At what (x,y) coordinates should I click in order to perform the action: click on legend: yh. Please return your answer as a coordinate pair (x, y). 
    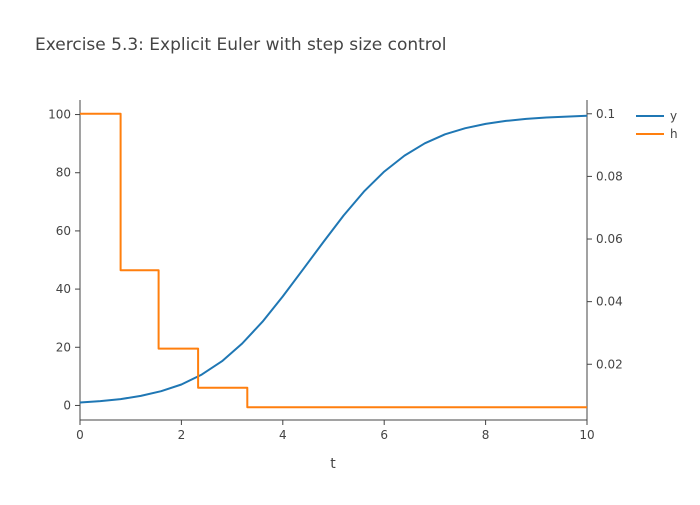
    Looking at the image, I should click on (657, 125).